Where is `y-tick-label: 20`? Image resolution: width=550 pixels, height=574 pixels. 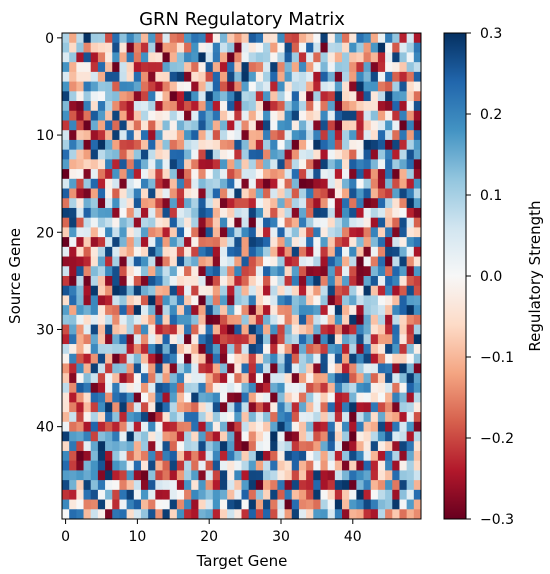
y-tick-label: 20 is located at coordinates (45, 233).